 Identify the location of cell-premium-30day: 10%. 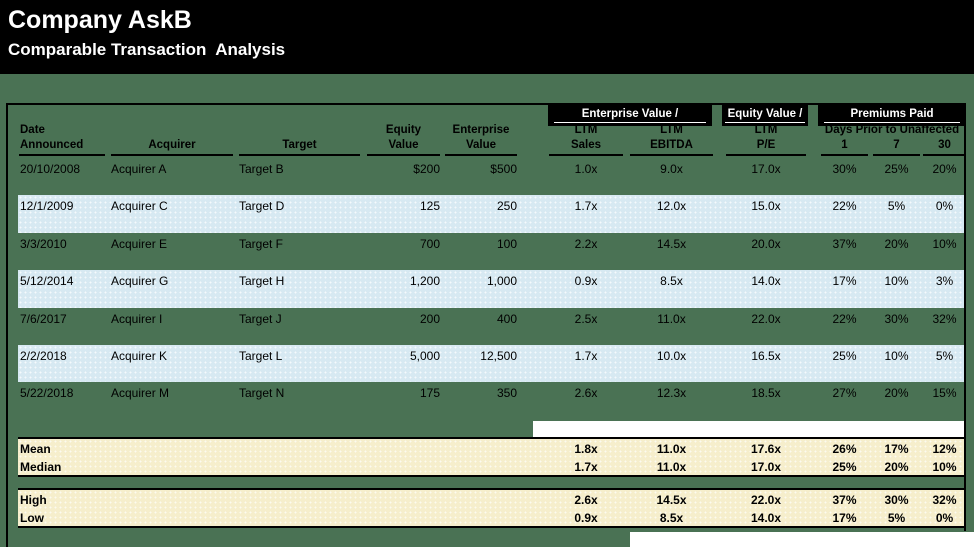
(944, 243).